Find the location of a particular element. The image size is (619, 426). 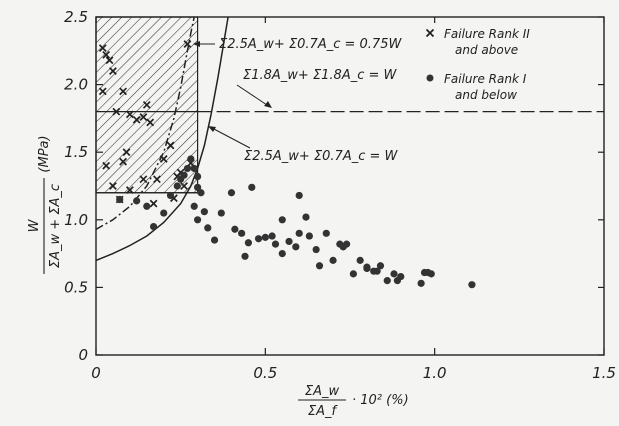

annotation-075w-label: Σ2.5A_w+ Σ0.7A_c = 0.75W is located at coordinates (310, 44).